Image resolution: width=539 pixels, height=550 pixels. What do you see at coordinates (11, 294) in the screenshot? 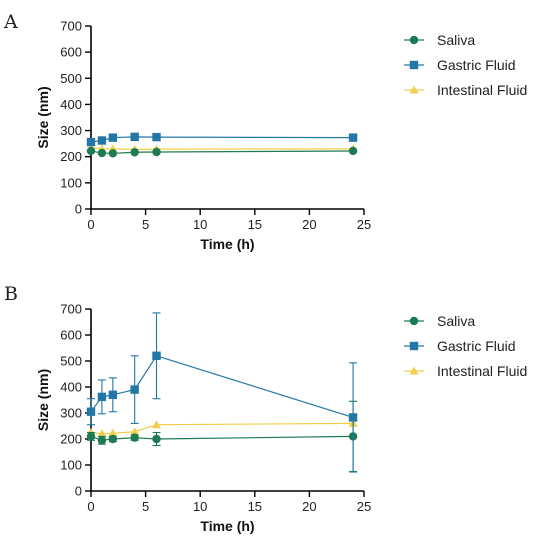
I see `panel-letter: B` at bounding box center [11, 294].